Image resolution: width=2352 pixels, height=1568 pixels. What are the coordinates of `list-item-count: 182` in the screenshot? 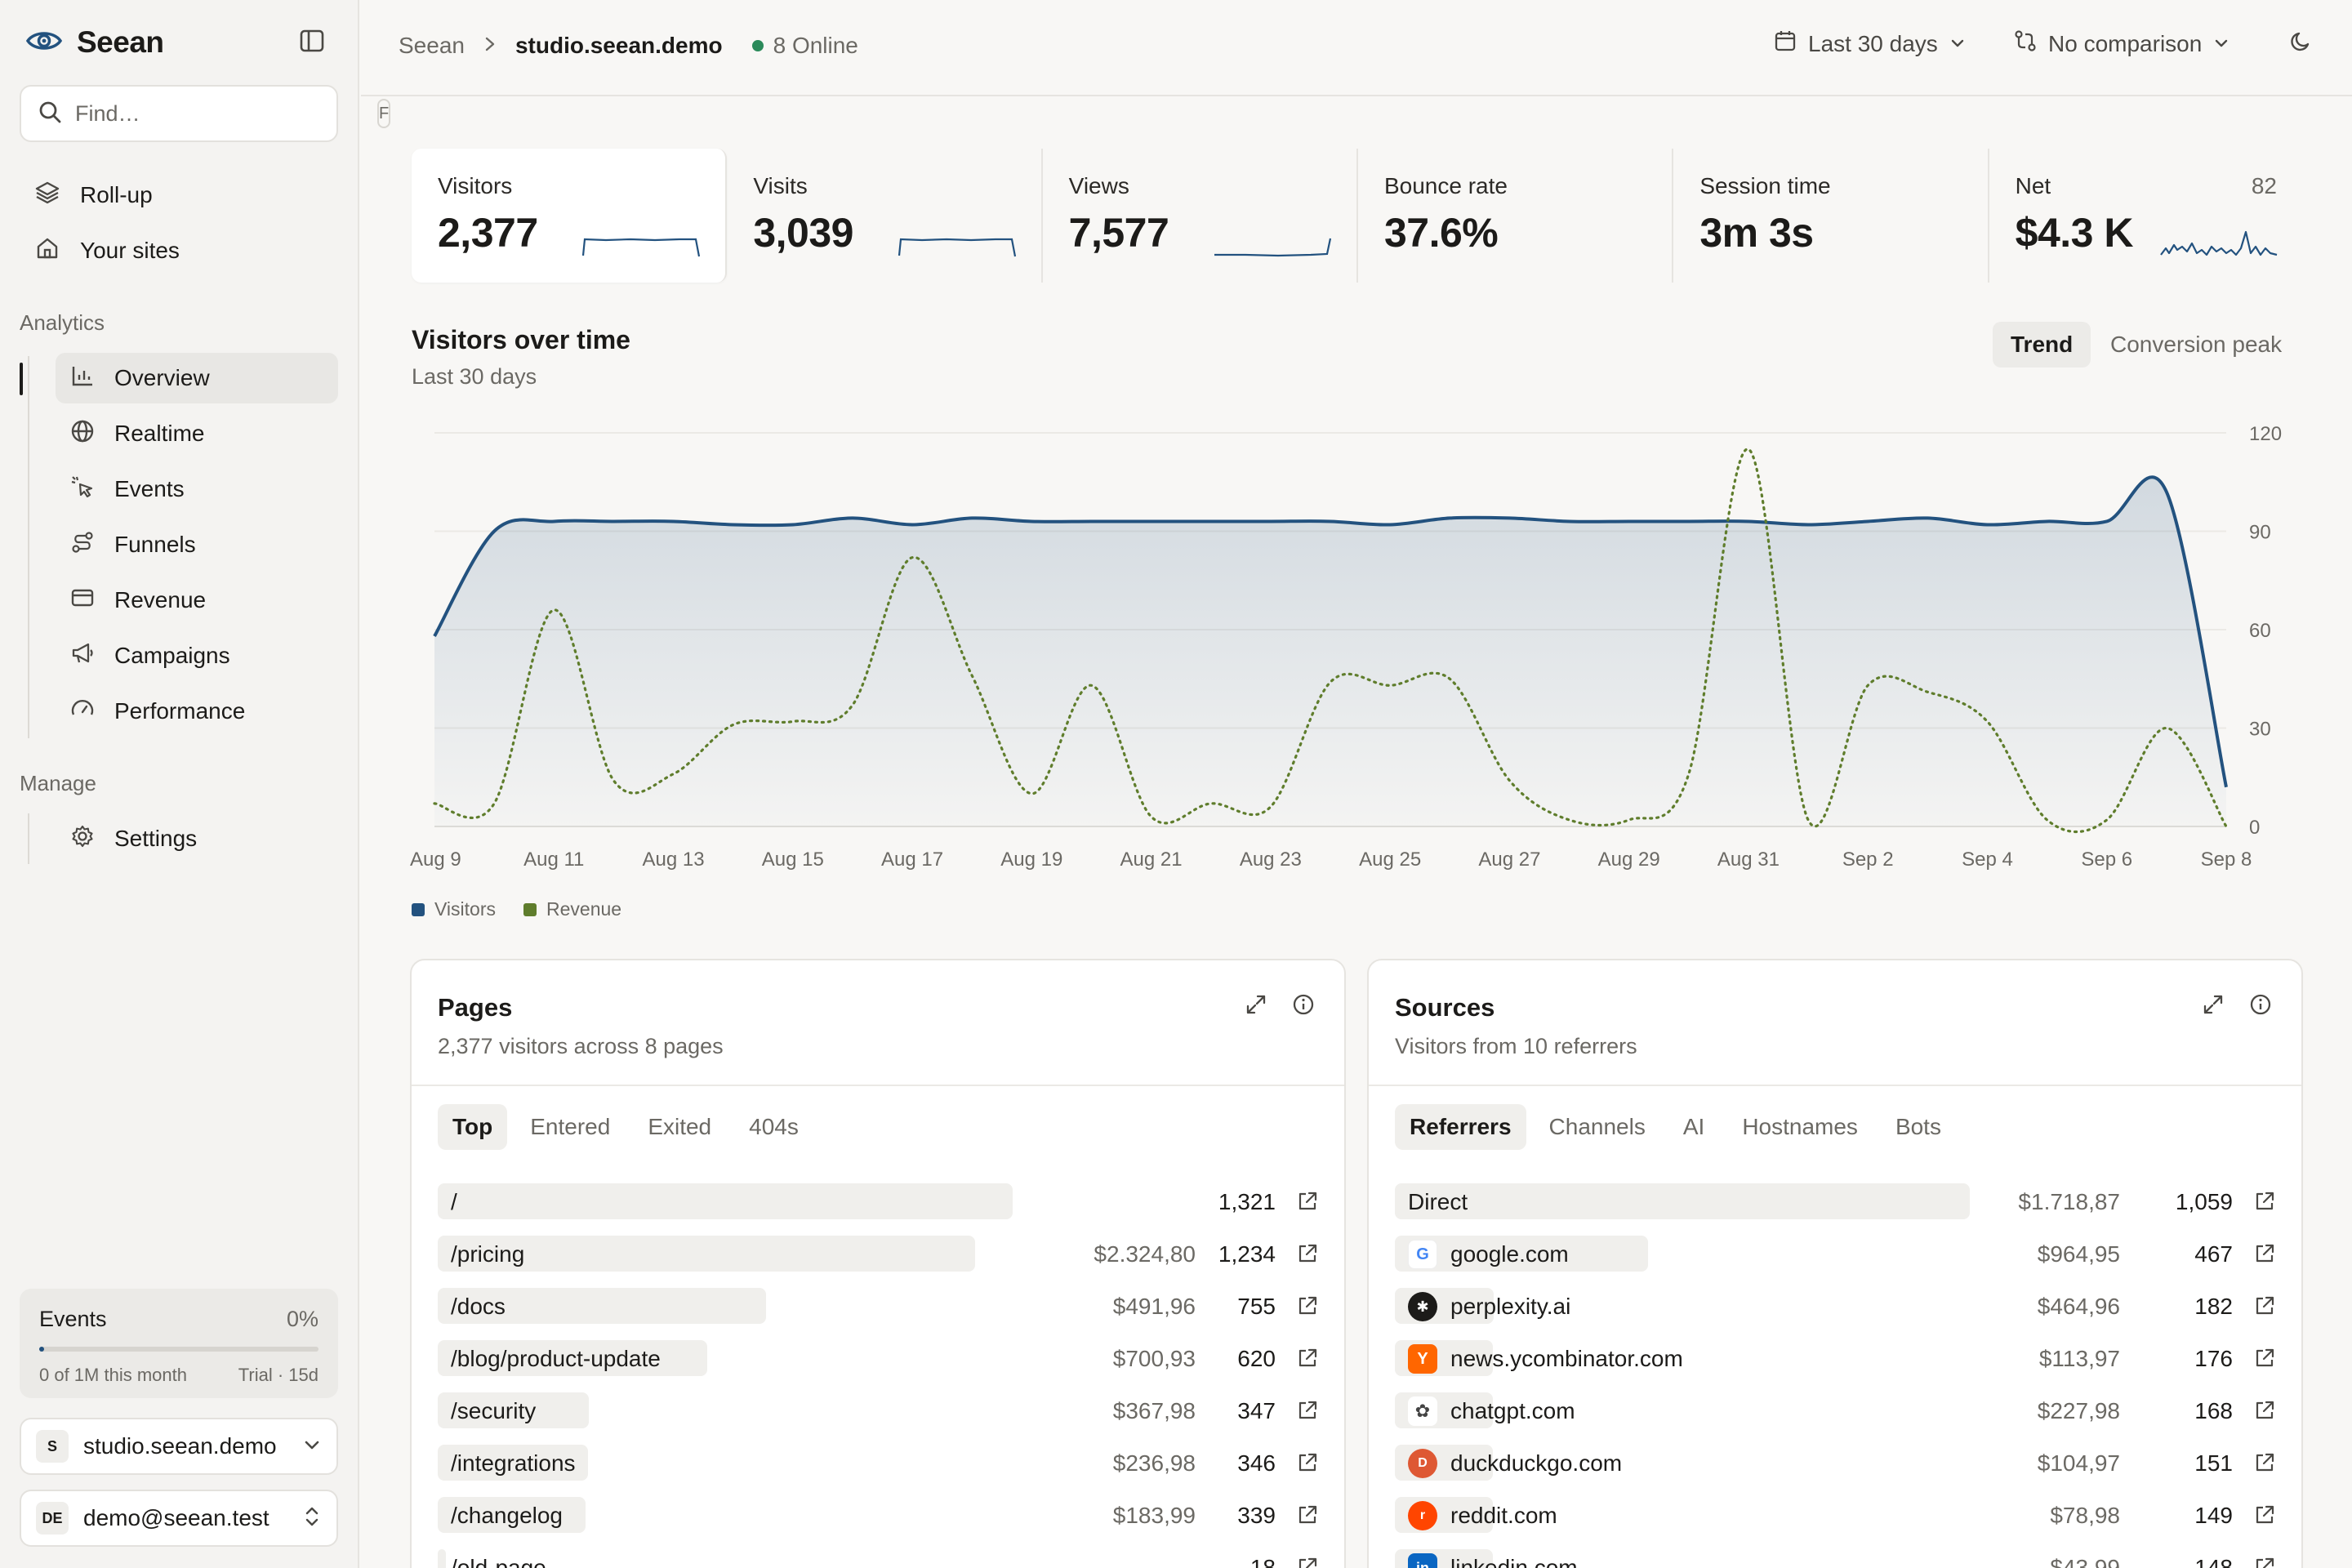 It's located at (2213, 1306).